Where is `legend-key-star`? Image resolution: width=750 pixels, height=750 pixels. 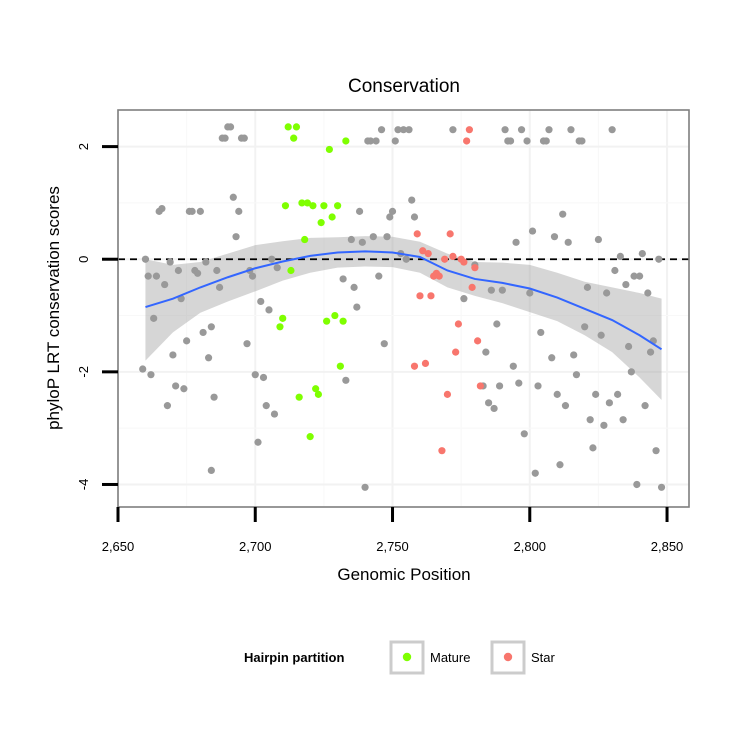
legend-key-star is located at coordinates (508, 657).